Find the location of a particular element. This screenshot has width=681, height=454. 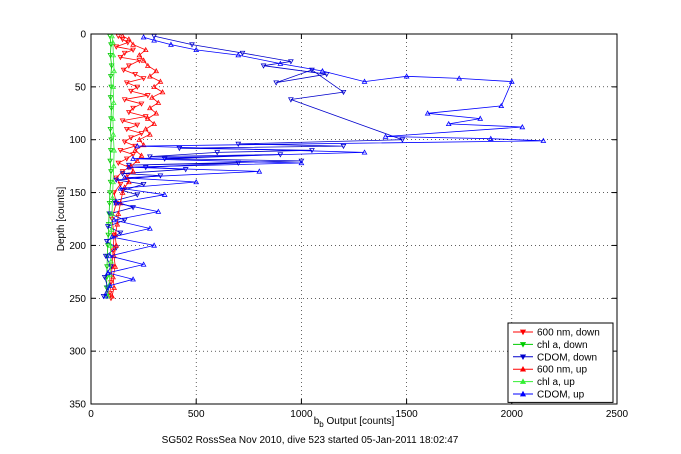

x-tick-label: 1500 is located at coordinates (406, 414).